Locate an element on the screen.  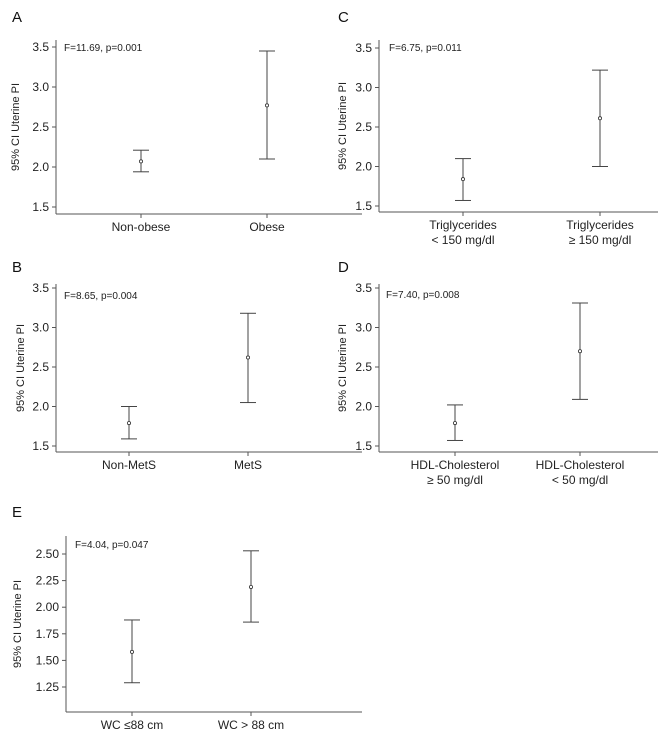
y-tick-label: 2.00 is located at coordinates (48, 607).